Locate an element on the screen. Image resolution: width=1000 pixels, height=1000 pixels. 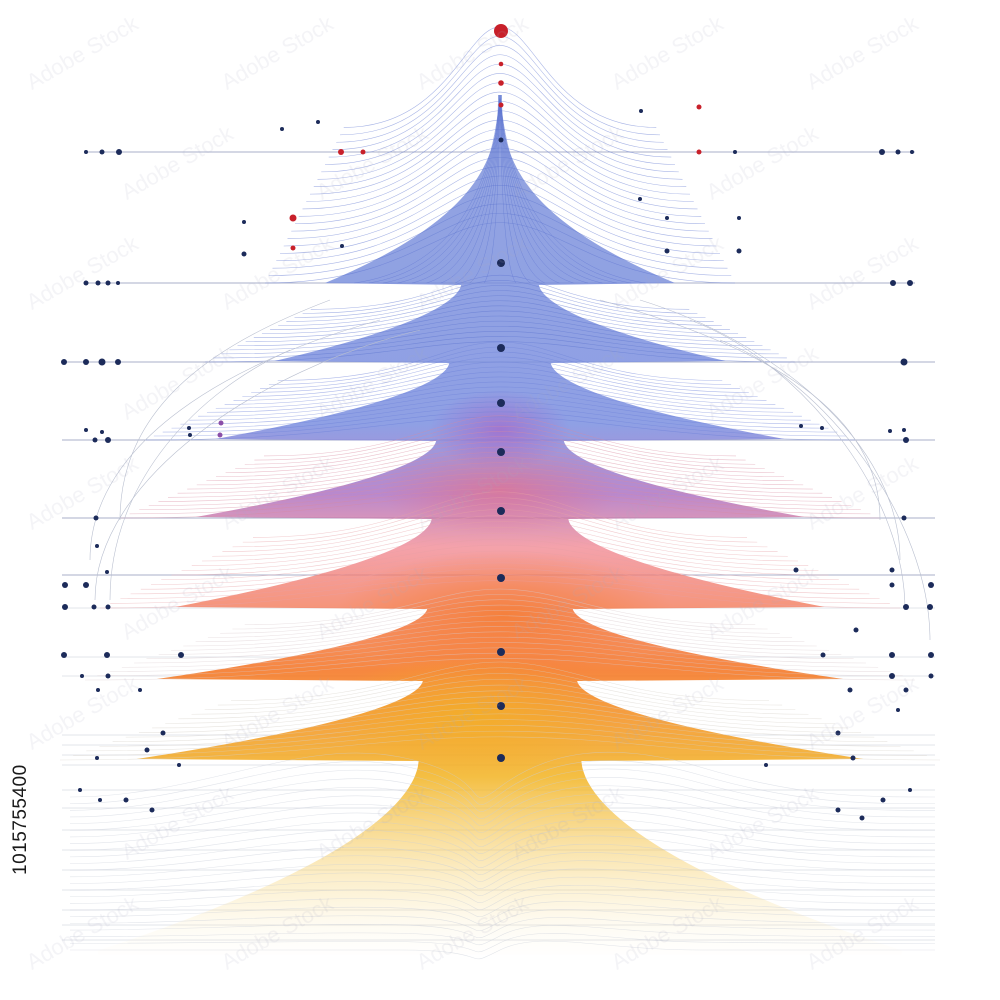
stock-id-label: 1015755400 is located at coordinates (20, 819).